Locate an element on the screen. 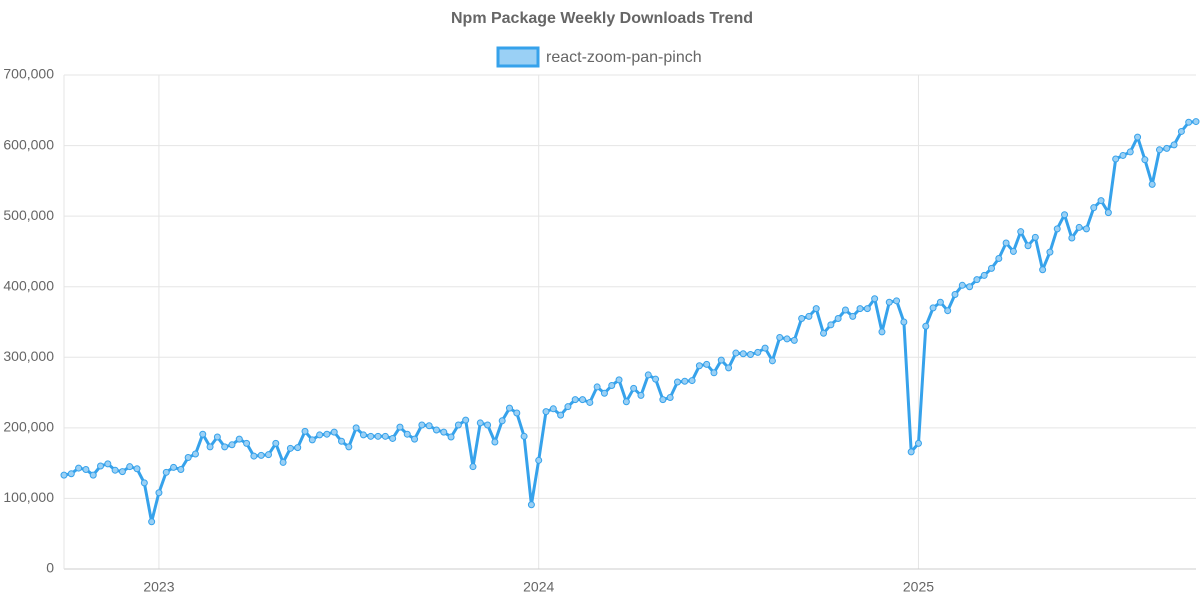 This screenshot has width=1200, height=600. y-tick-label: 100,000 is located at coordinates (28, 497).